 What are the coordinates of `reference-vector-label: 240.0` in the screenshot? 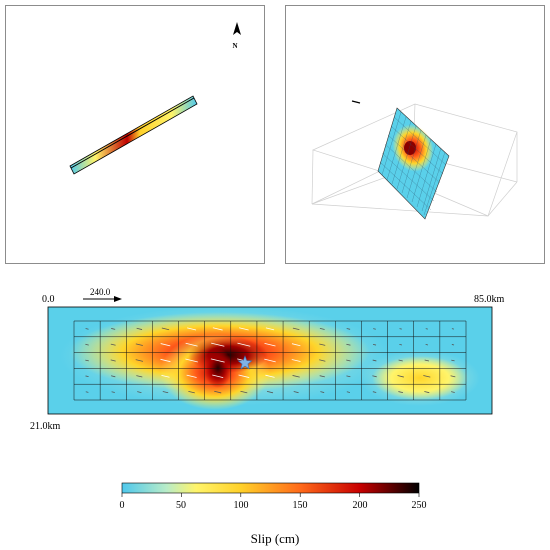 It's located at (100, 292).